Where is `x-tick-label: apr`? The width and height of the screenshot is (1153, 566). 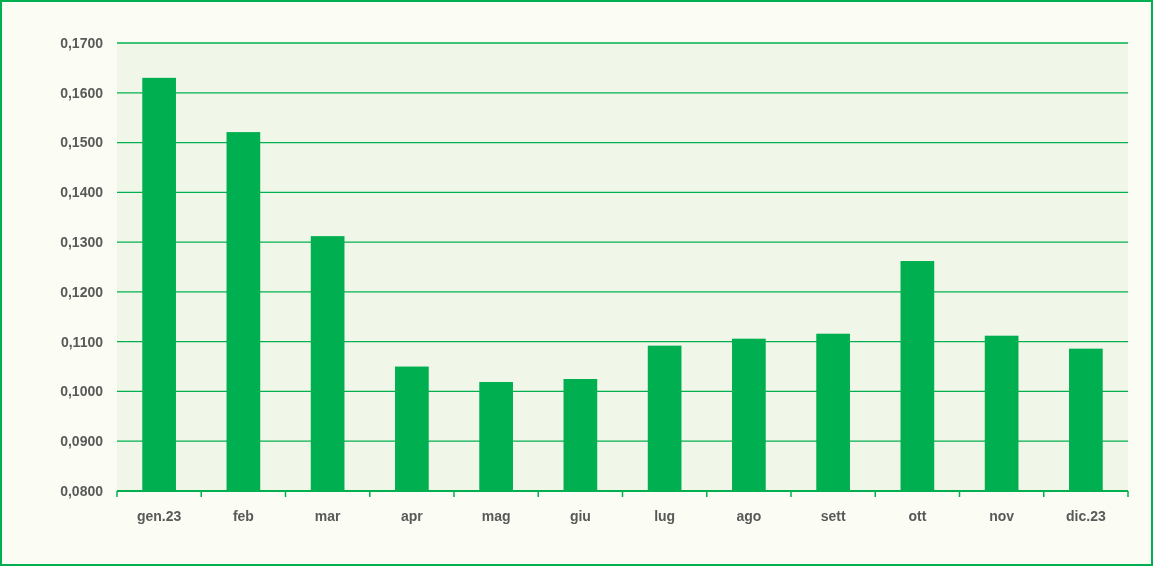
x-tick-label: apr is located at coordinates (412, 516).